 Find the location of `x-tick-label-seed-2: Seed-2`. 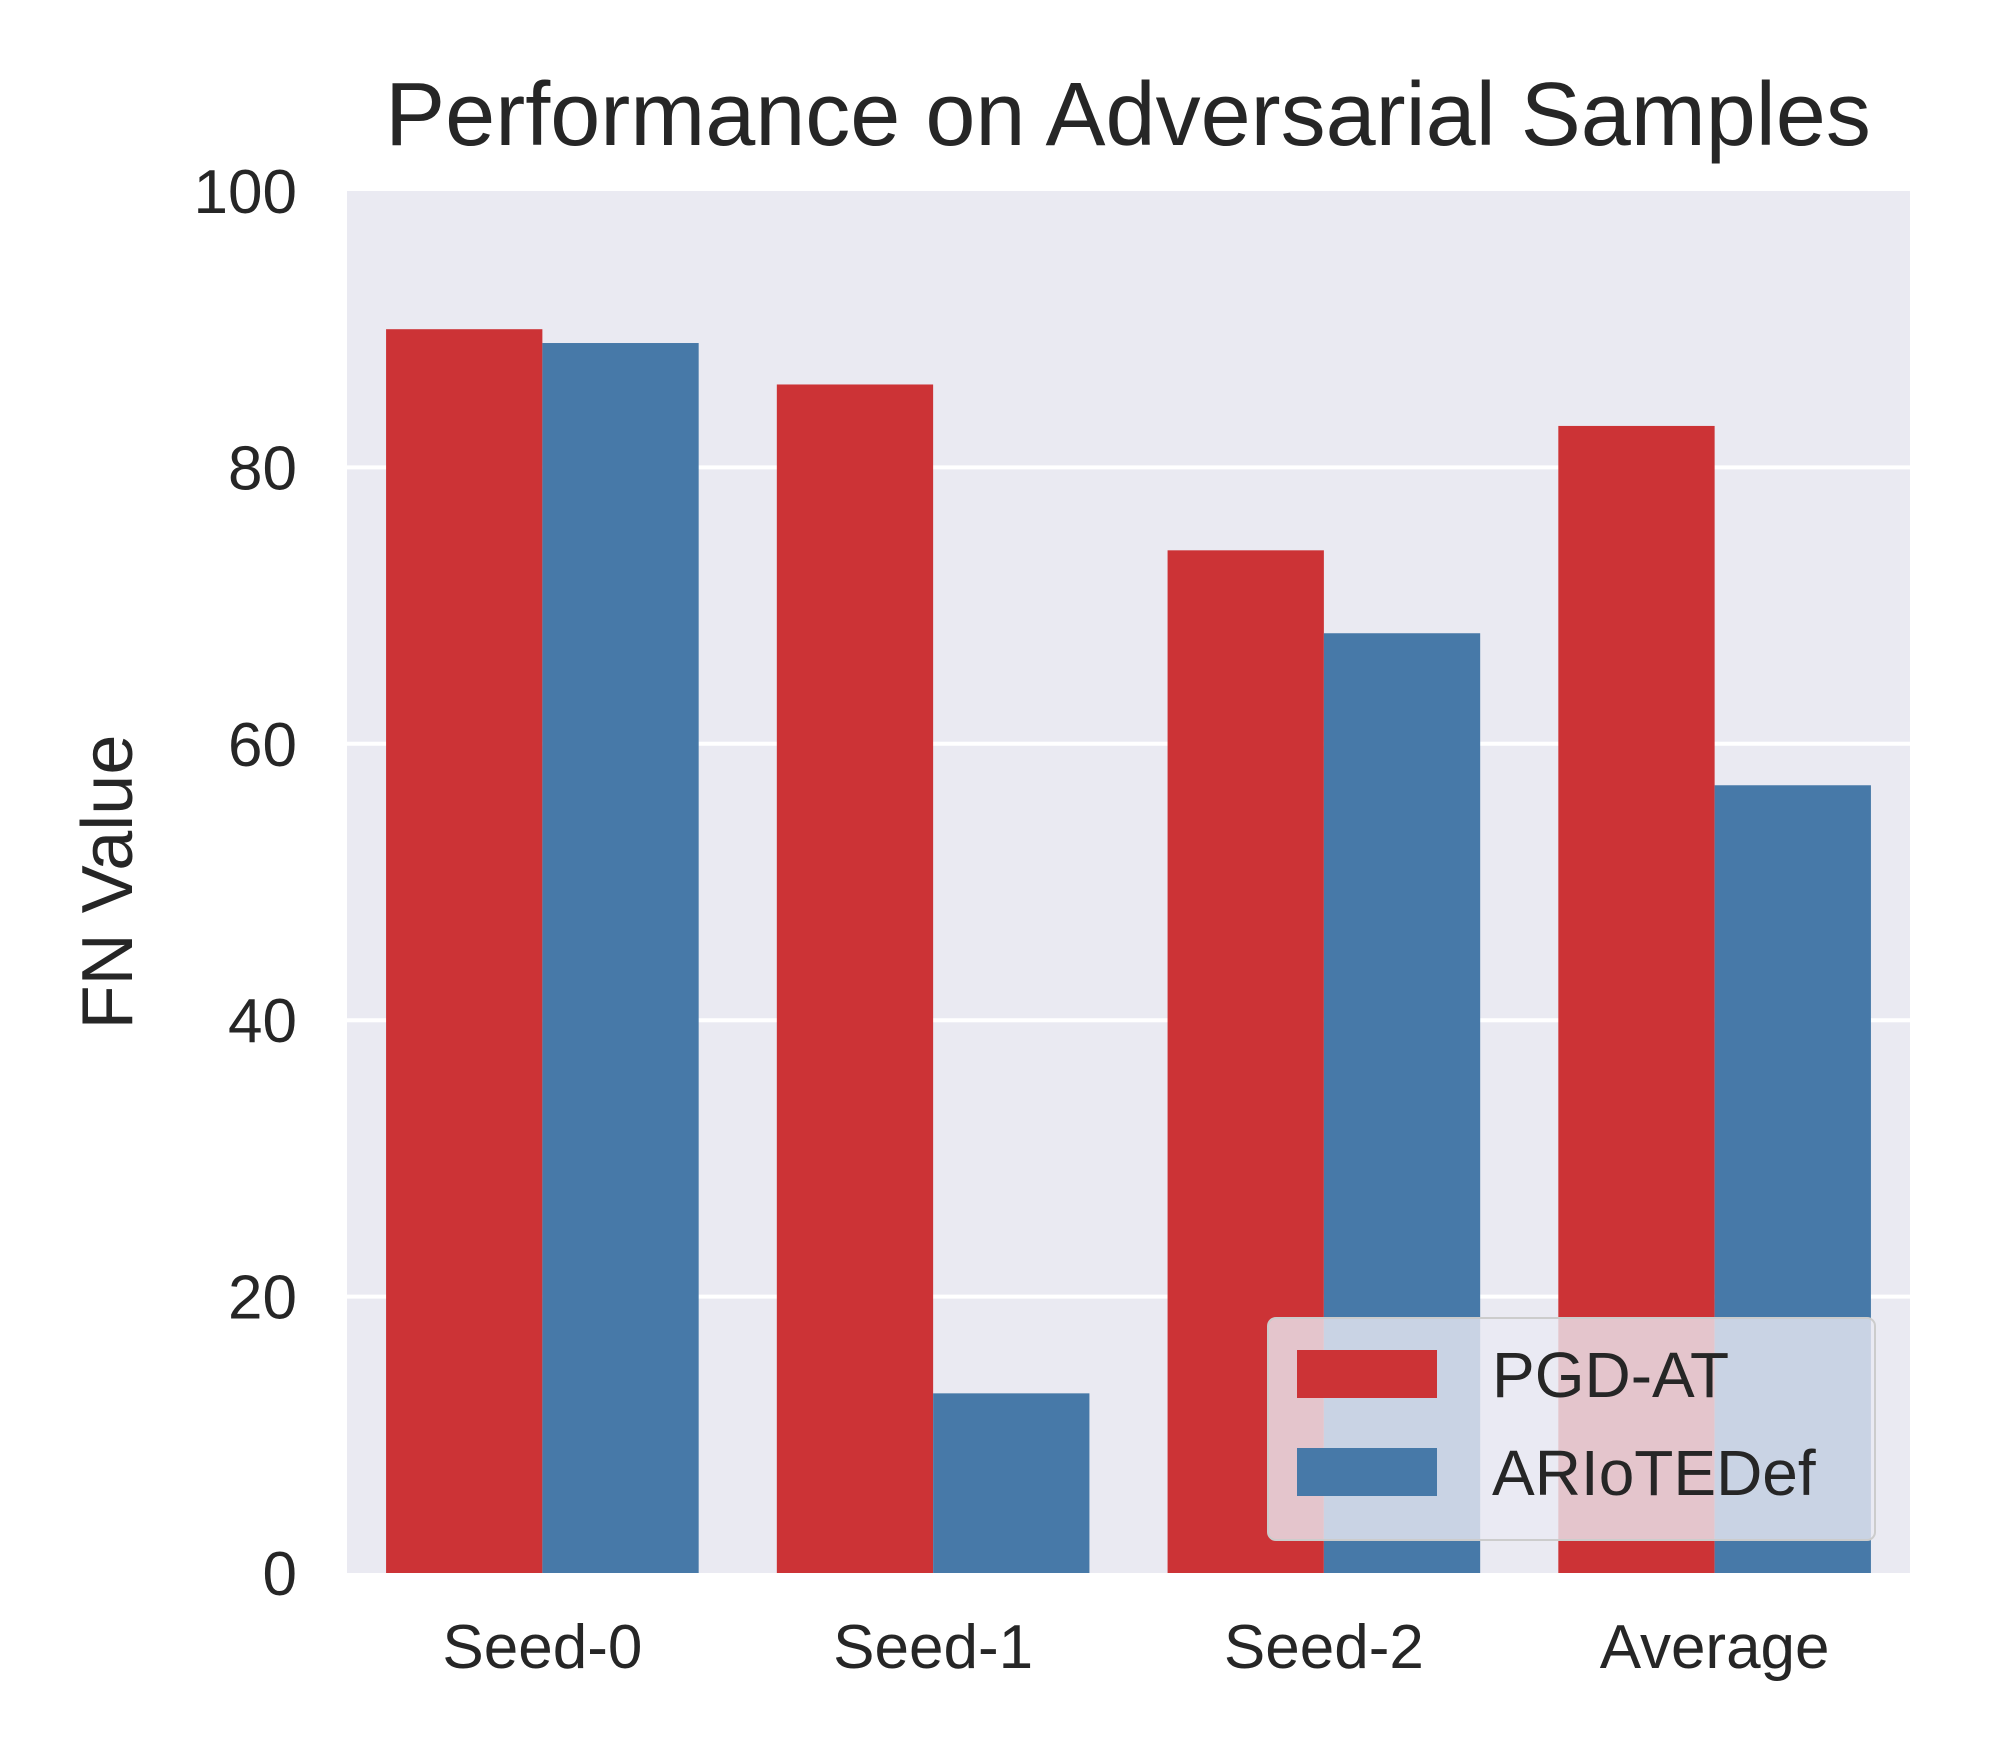

x-tick-label-seed-2: Seed-2 is located at coordinates (1324, 1647).